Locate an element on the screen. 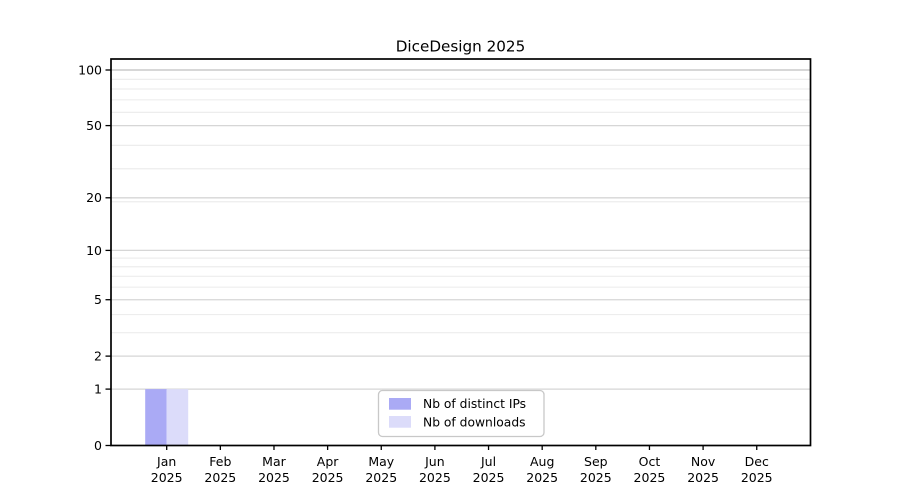 The height and width of the screenshot is (500, 900). x-tick-label-month: Mar is located at coordinates (274, 461).